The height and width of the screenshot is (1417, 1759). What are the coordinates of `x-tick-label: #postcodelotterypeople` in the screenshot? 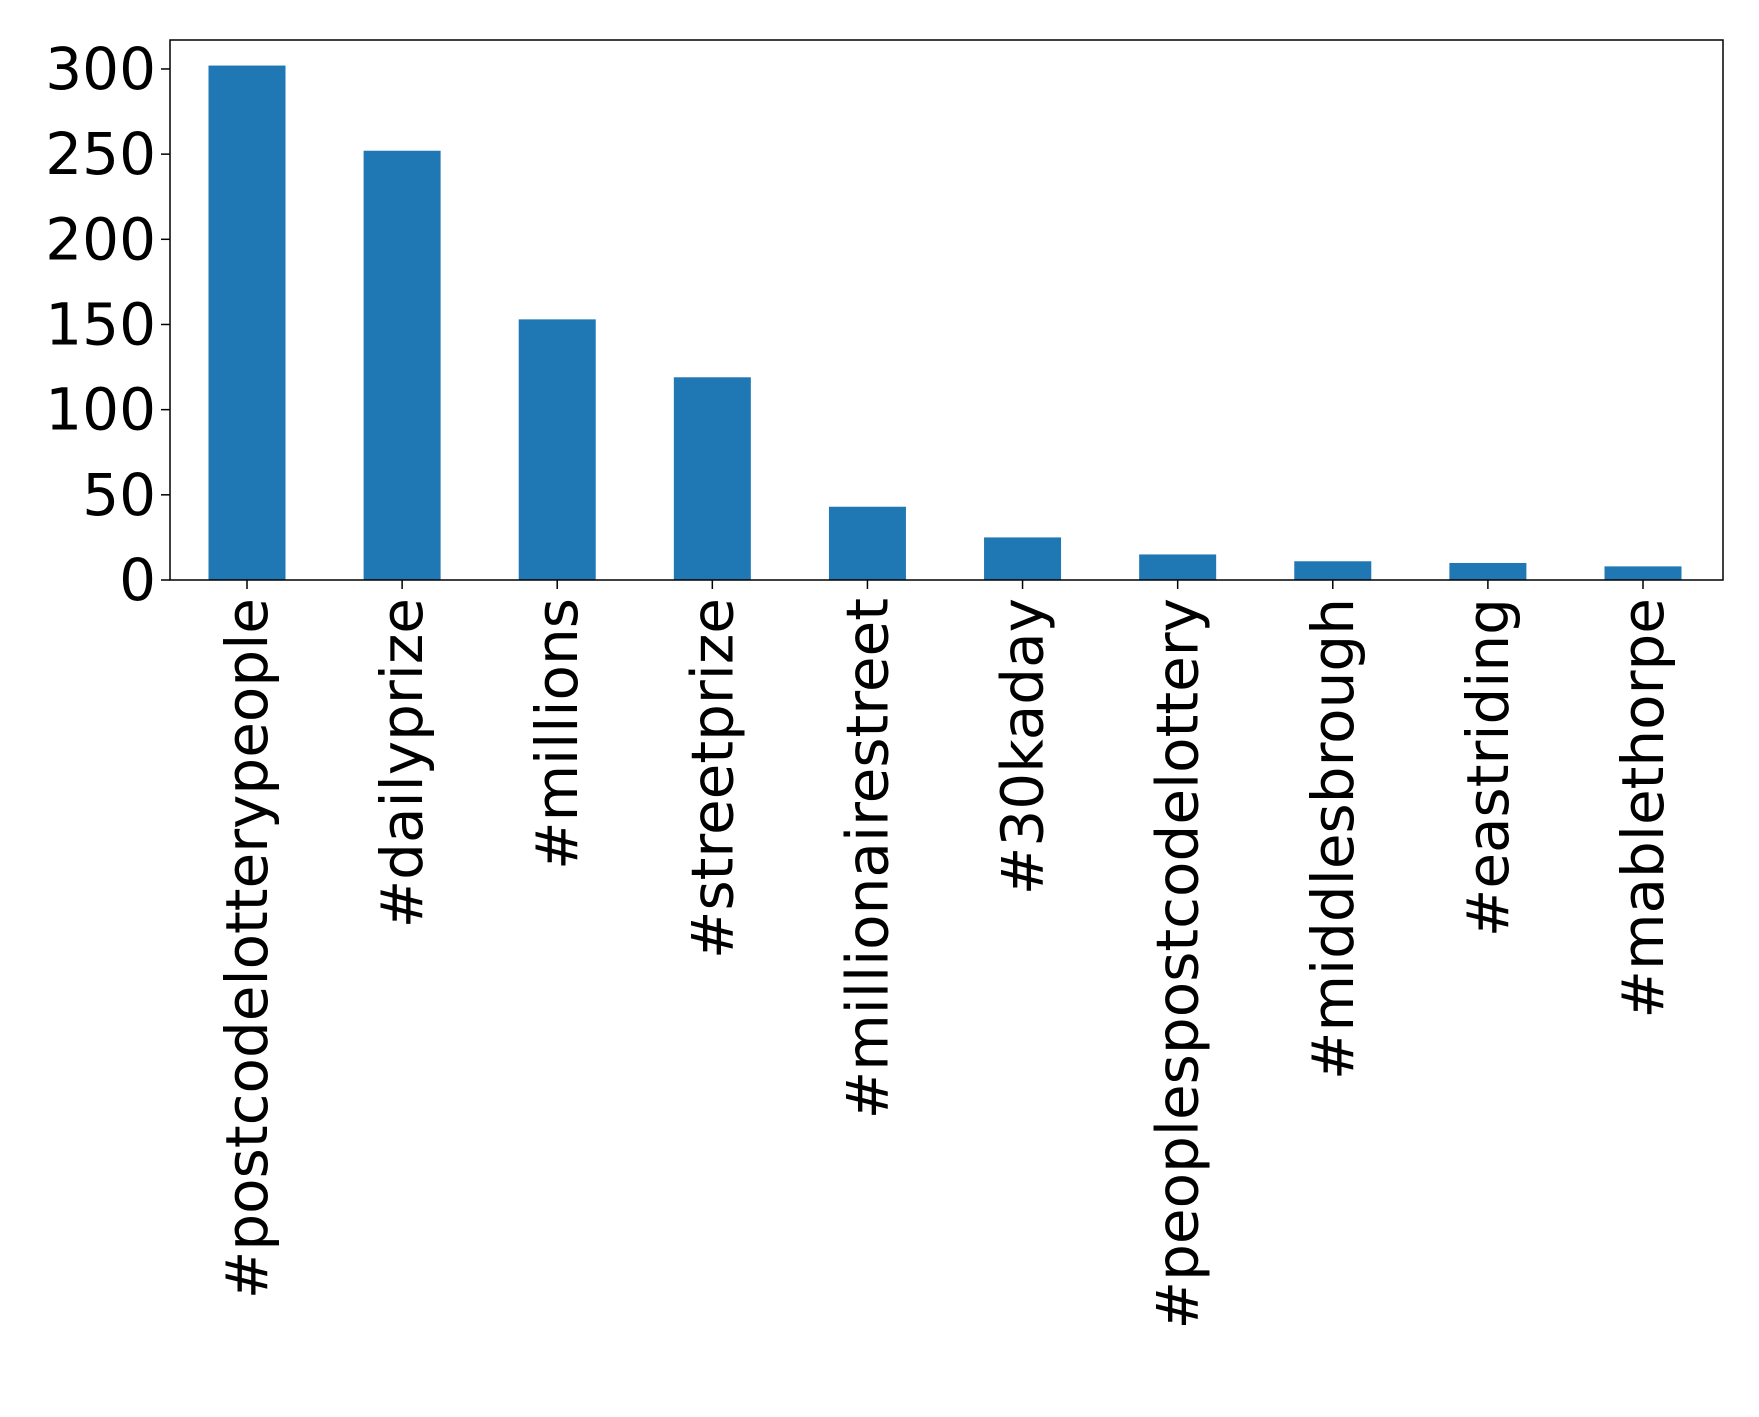 It's located at (247, 948).